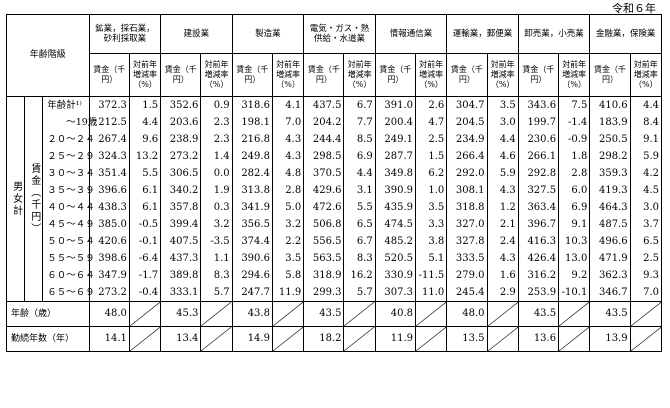  Describe the element at coordinates (538, 139) in the screenshot. I see `wage-cell: 230.6` at that location.